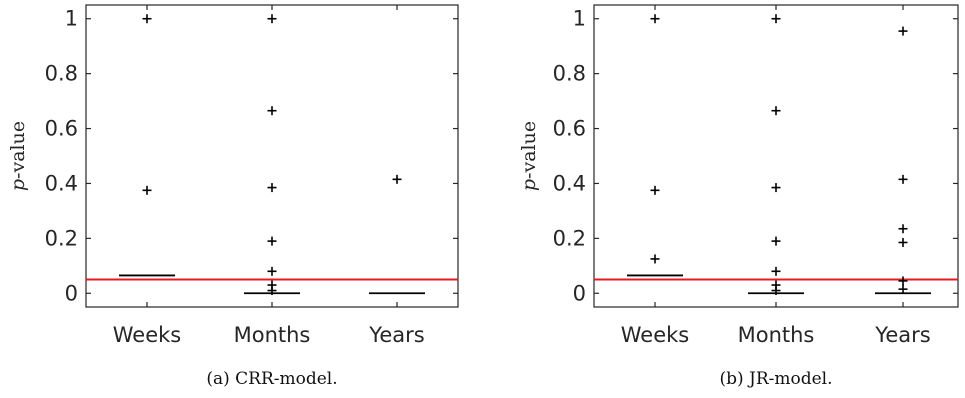  What do you see at coordinates (775, 379) in the screenshot?
I see `caption: (b) JR-model.` at bounding box center [775, 379].